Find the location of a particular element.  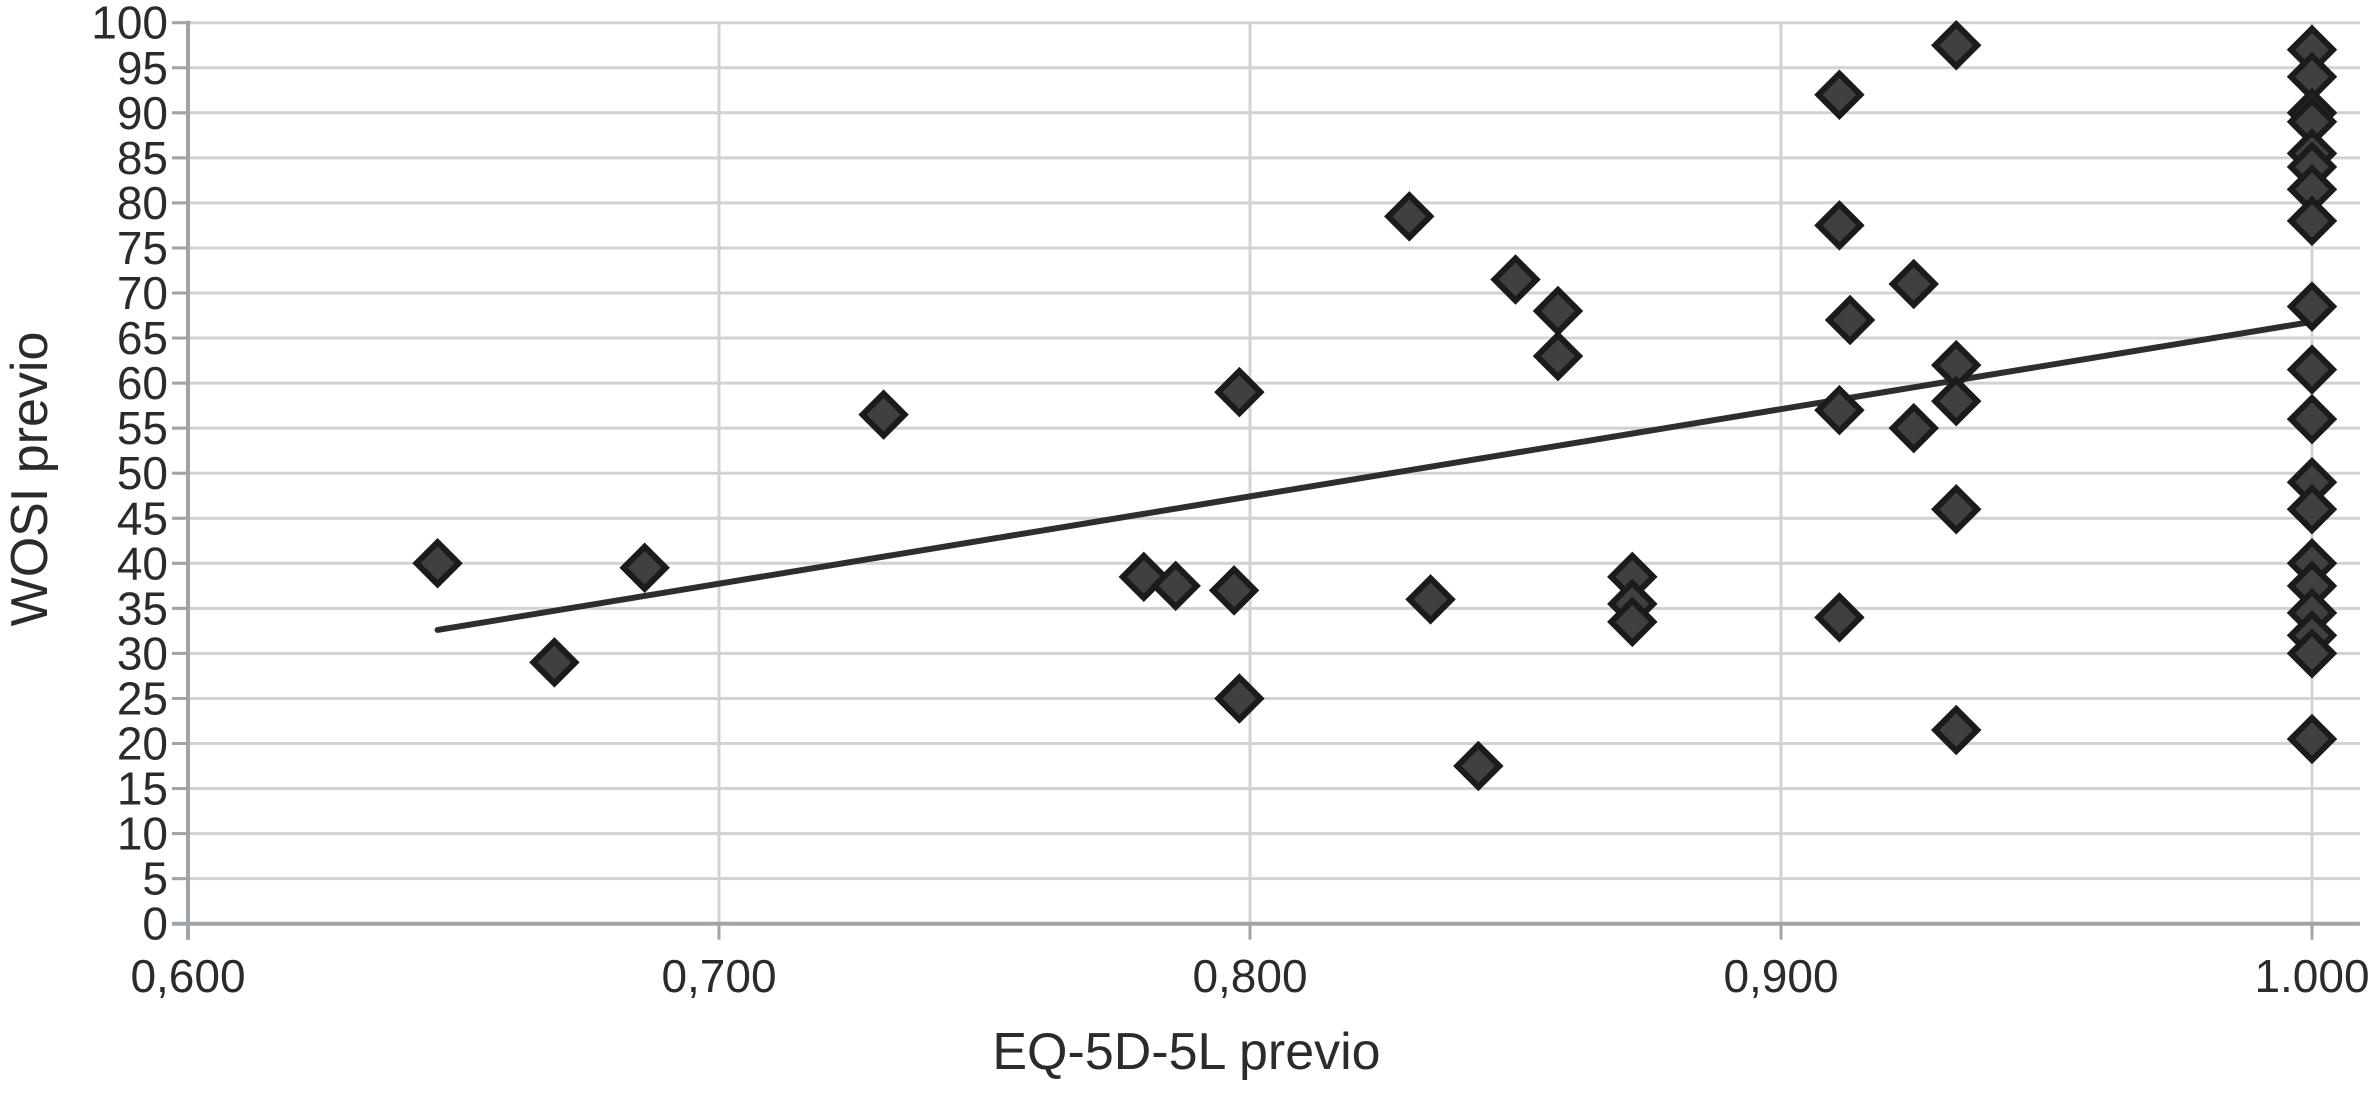

y-tick-label: 80 is located at coordinates (142, 203).